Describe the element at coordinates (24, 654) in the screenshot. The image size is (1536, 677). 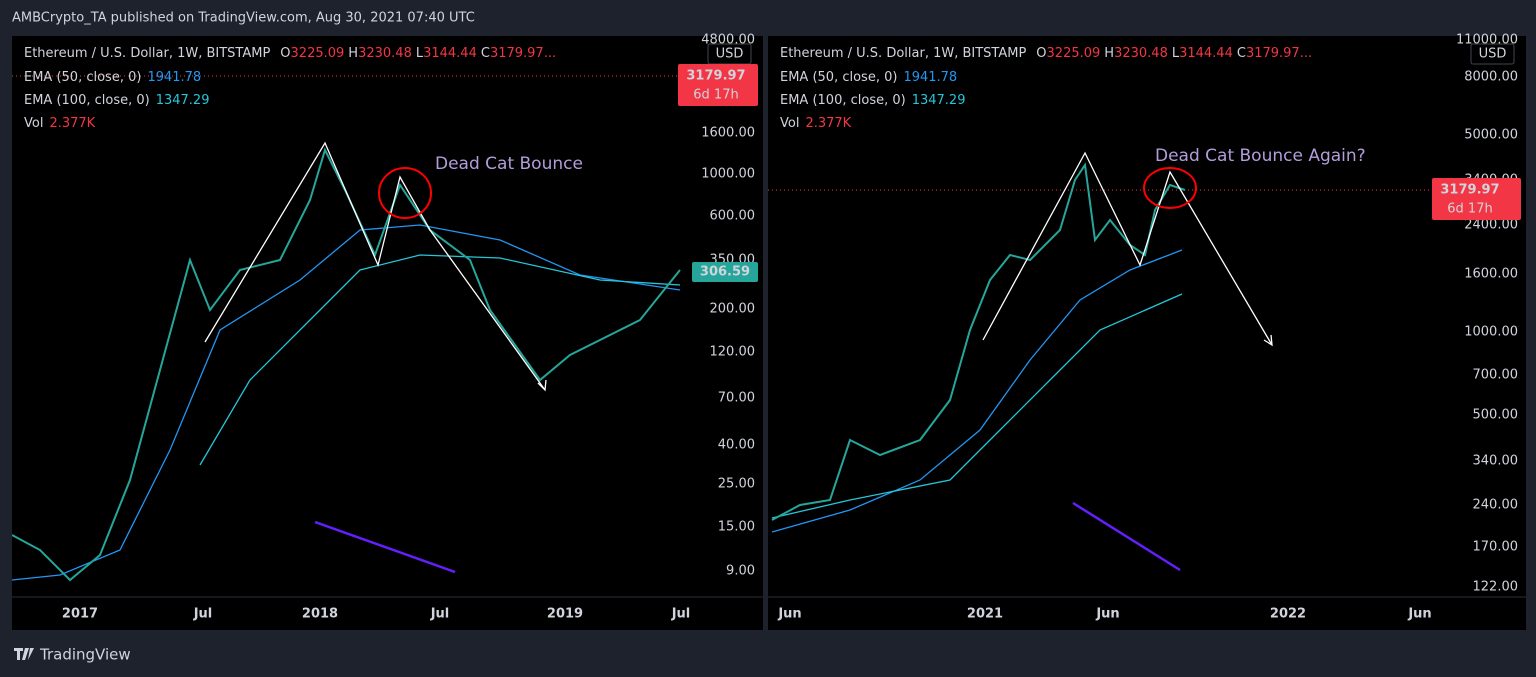
I see `logo` at that location.